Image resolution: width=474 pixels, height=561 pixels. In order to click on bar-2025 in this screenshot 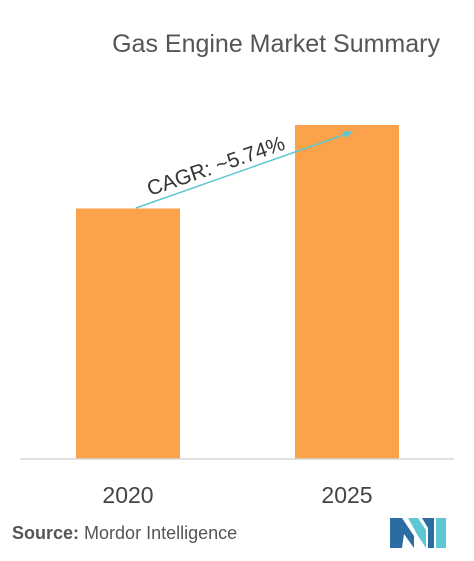, I will do `click(347, 292)`.